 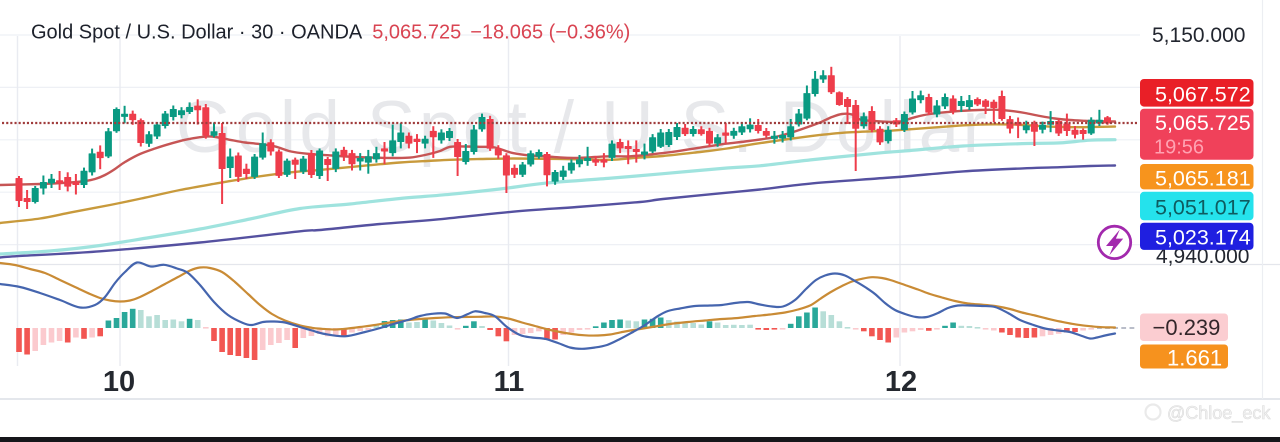 I want to click on svg-text: 5,051.017, so click(x=1203, y=208).